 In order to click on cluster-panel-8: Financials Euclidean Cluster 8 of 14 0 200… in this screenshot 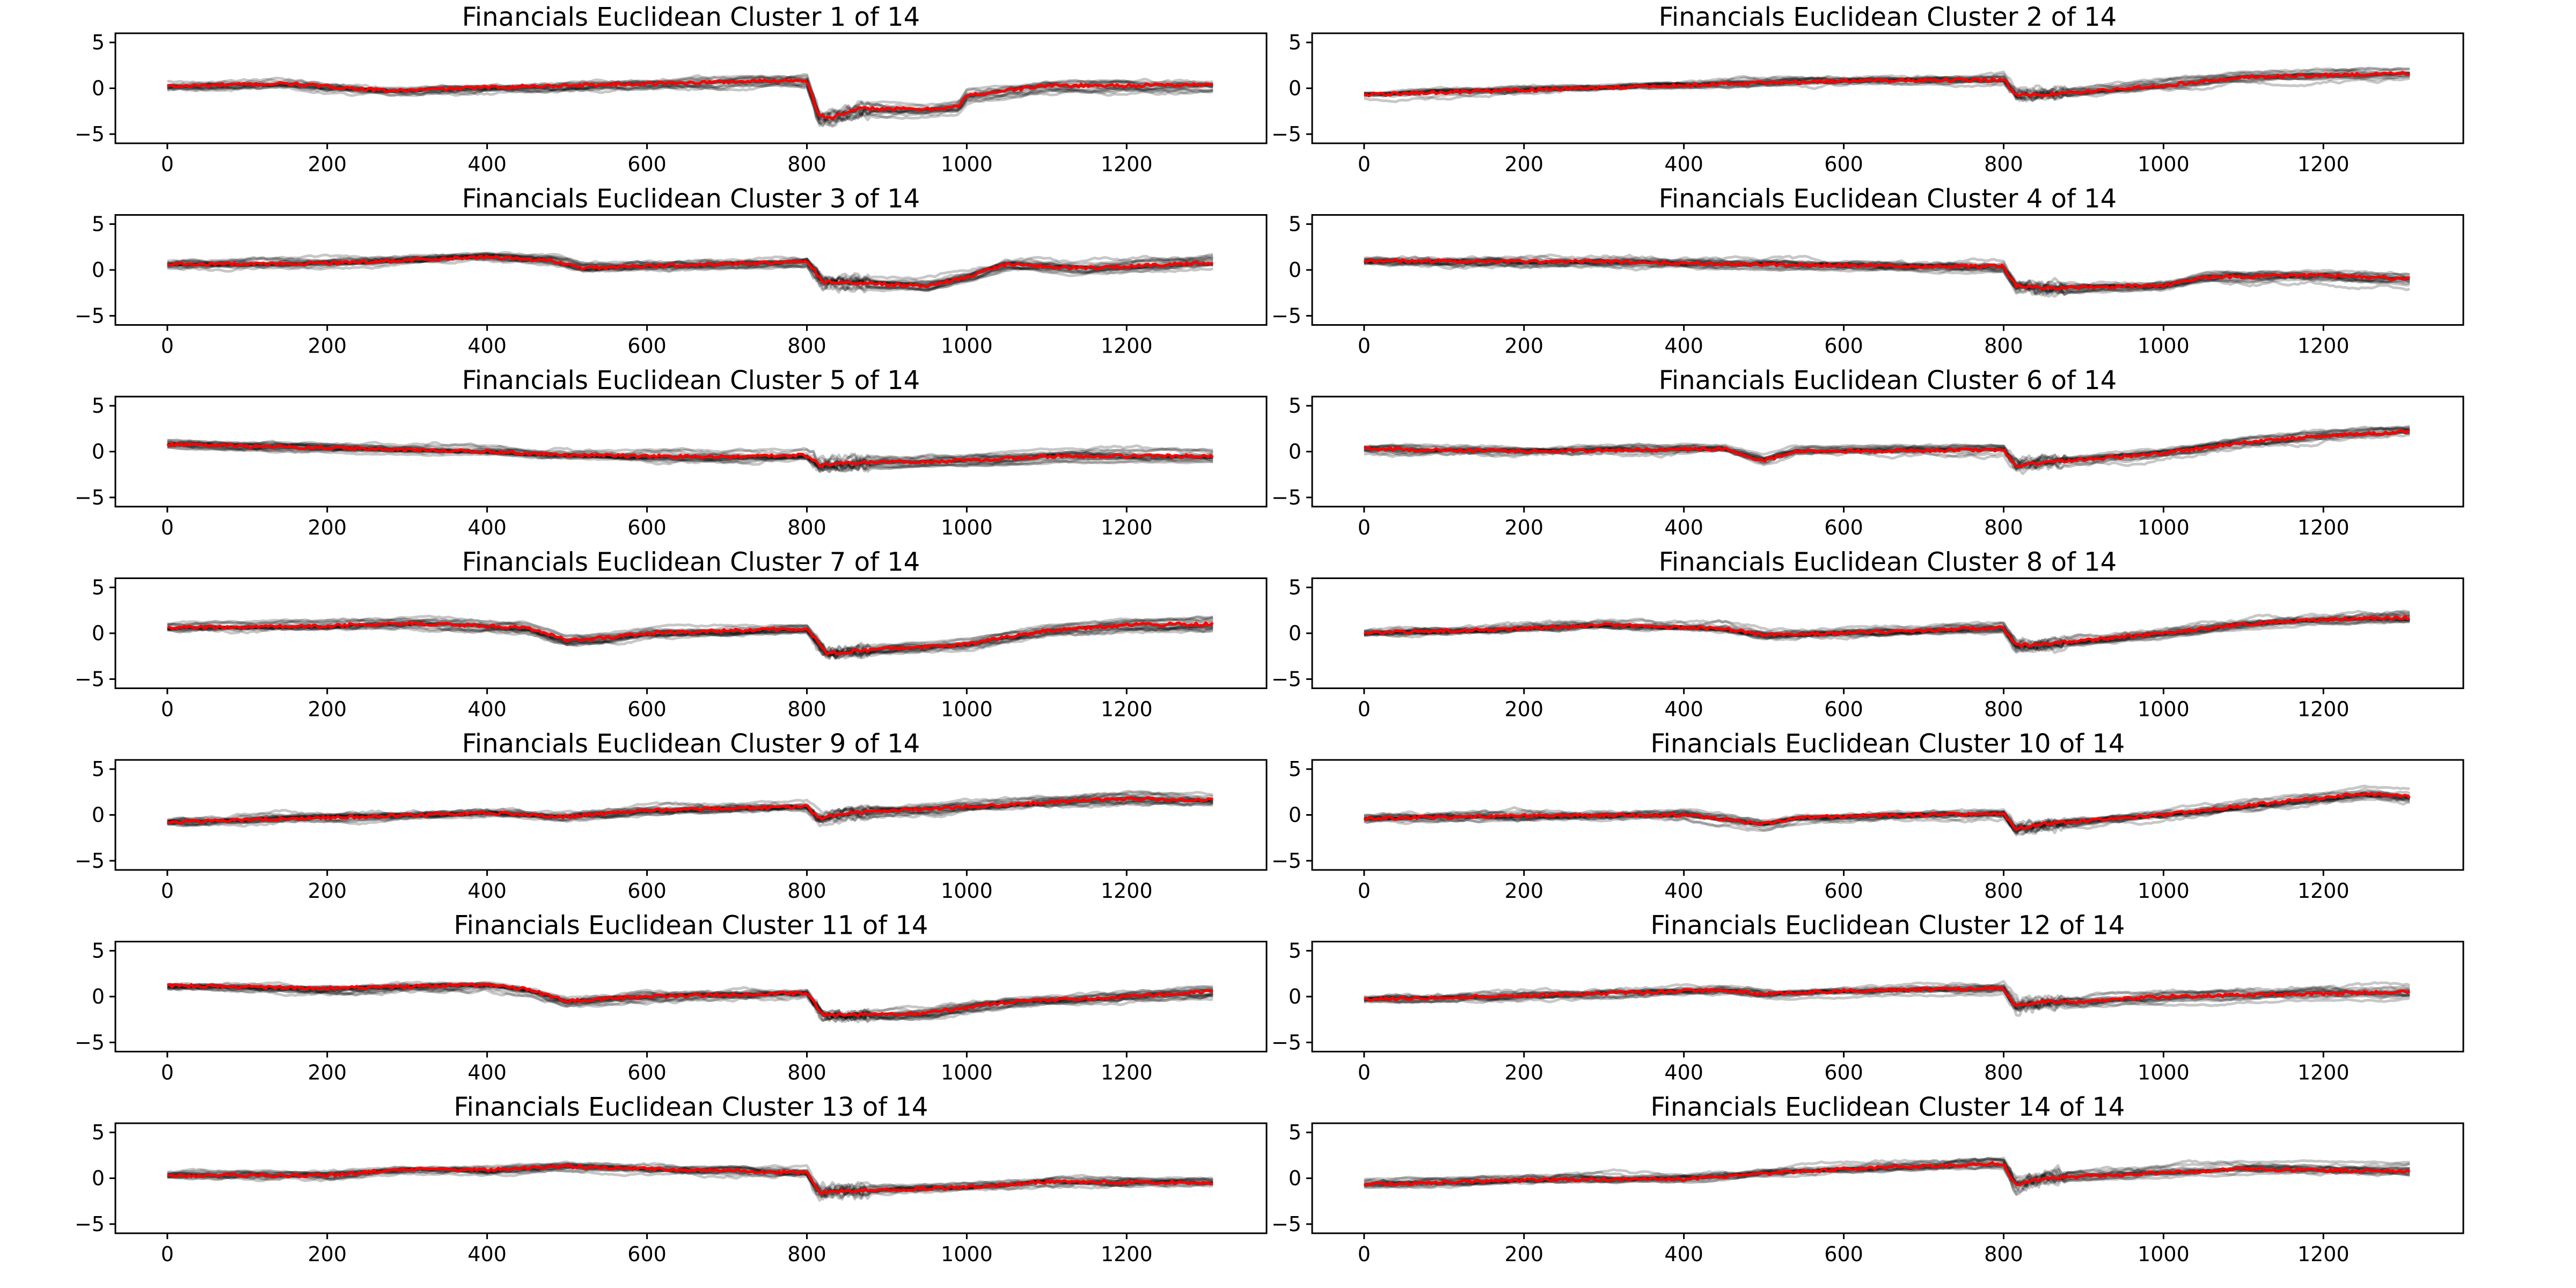, I will do `click(1867, 634)`.